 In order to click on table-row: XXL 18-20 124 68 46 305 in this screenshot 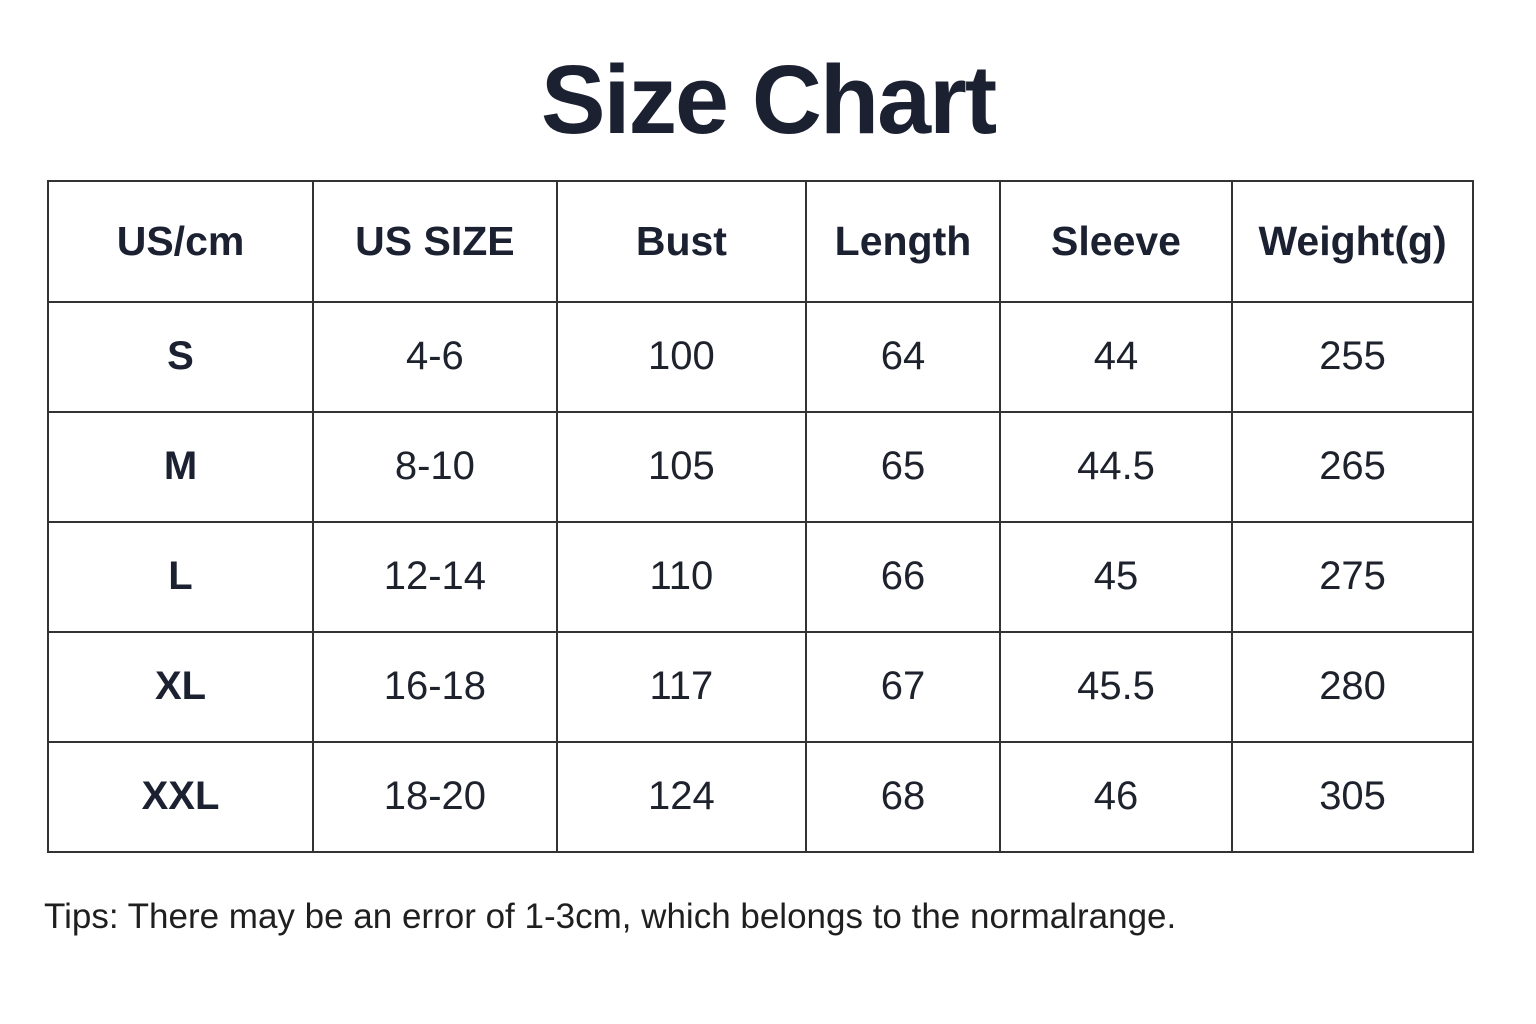, I will do `click(760, 796)`.